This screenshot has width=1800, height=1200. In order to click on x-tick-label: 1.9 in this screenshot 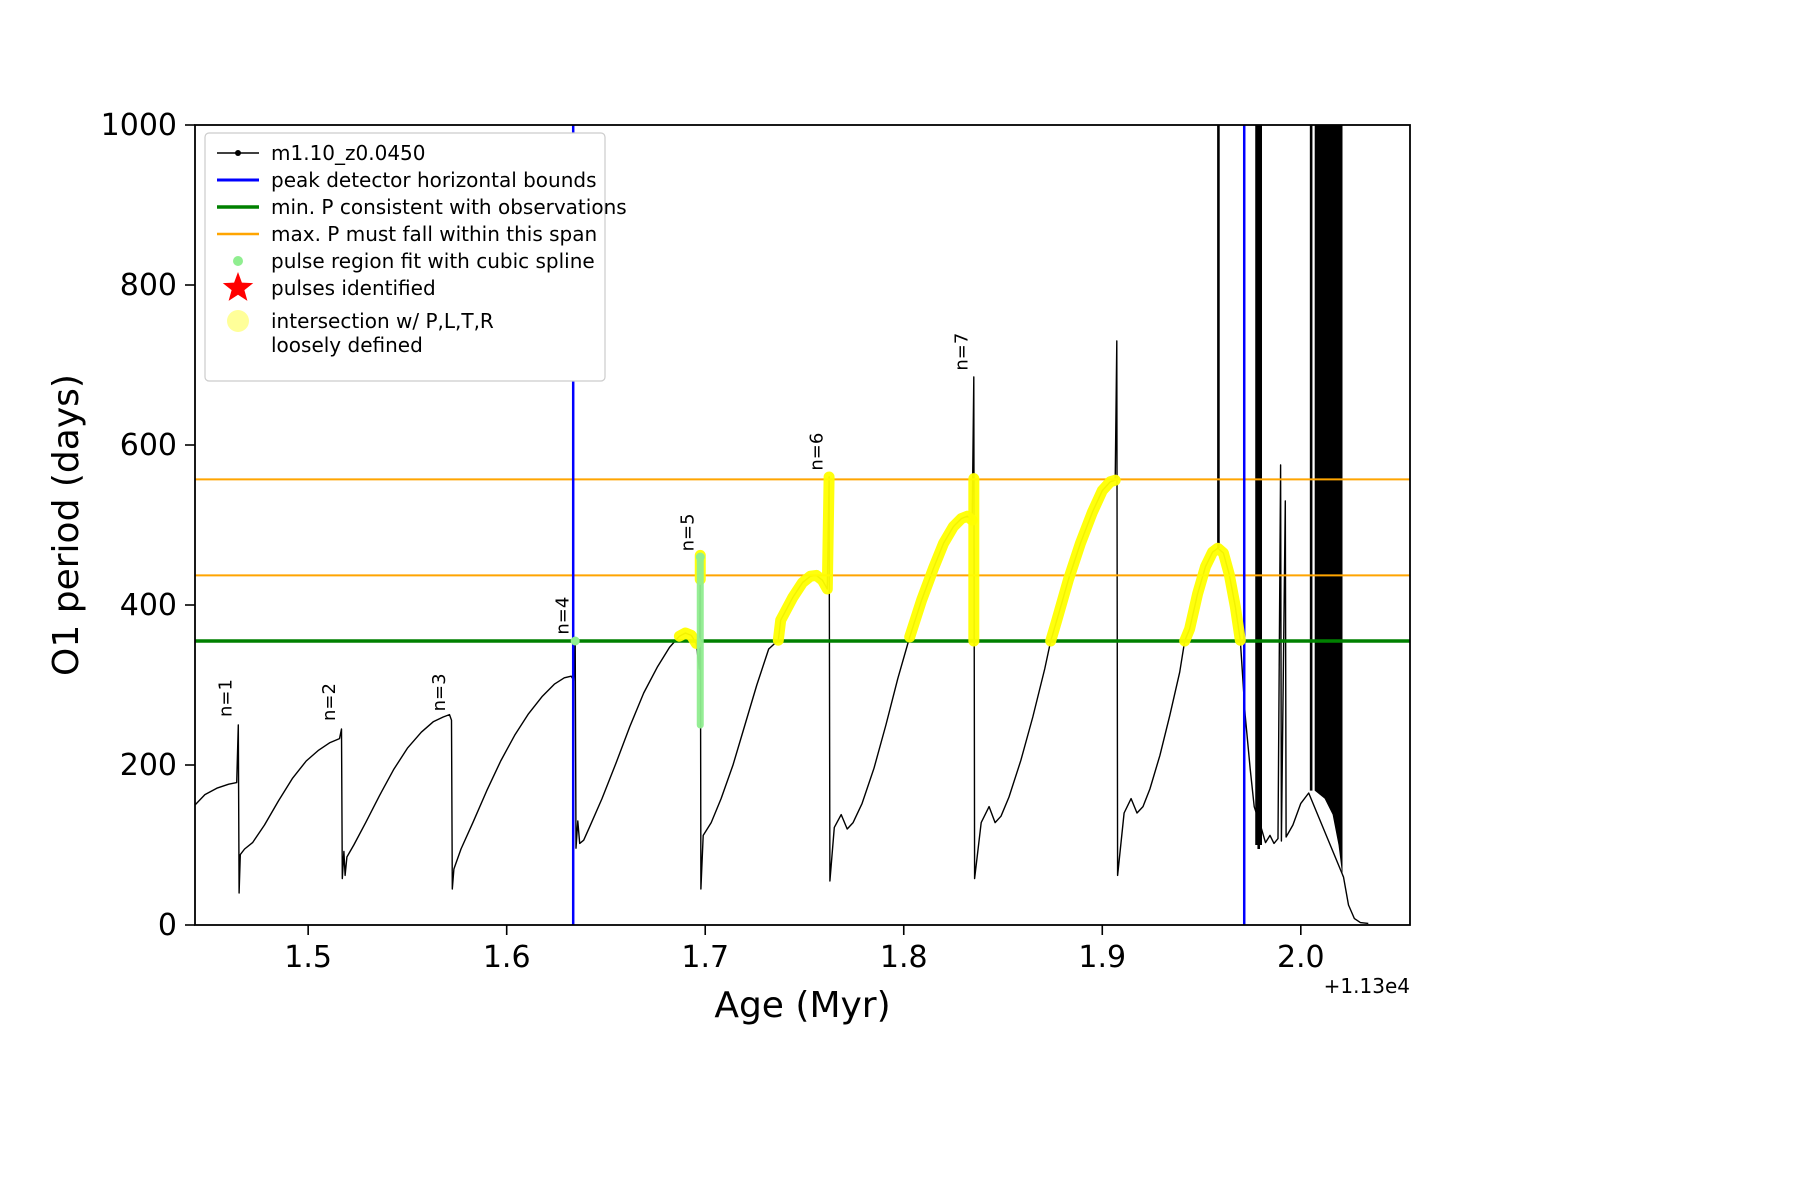, I will do `click(1102, 957)`.